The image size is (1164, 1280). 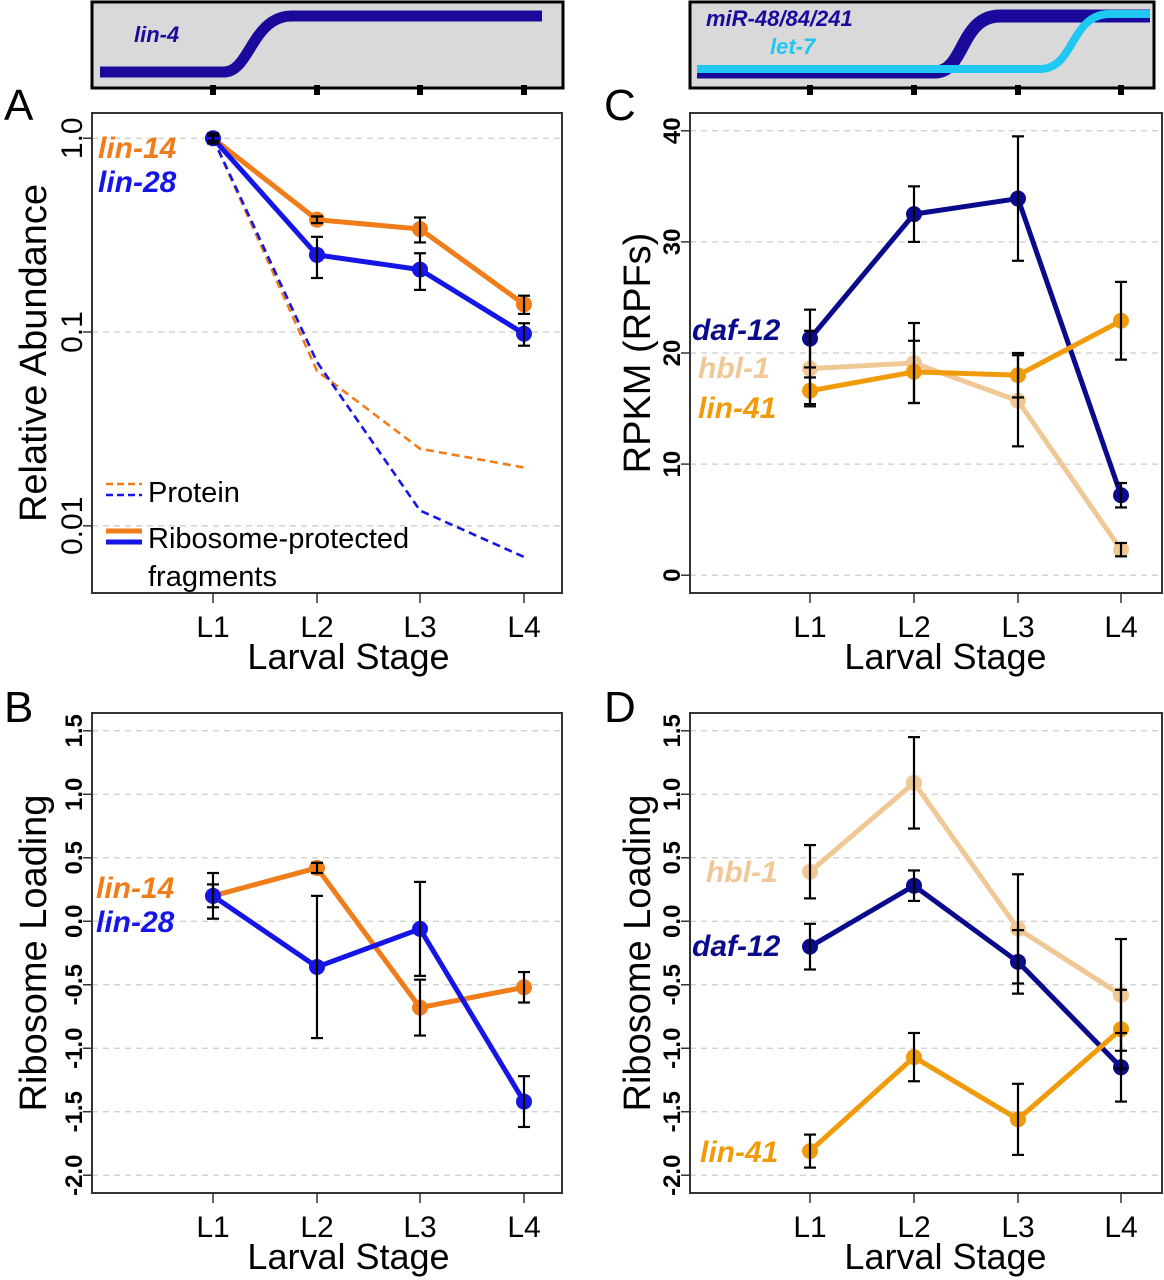 What do you see at coordinates (72, 332) in the screenshot?
I see `y-tick-label: 0.1` at bounding box center [72, 332].